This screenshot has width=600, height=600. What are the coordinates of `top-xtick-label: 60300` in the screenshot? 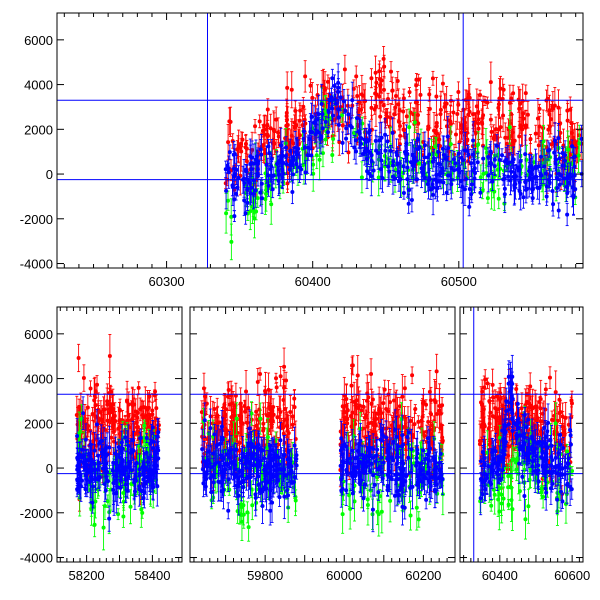 It's located at (167, 281).